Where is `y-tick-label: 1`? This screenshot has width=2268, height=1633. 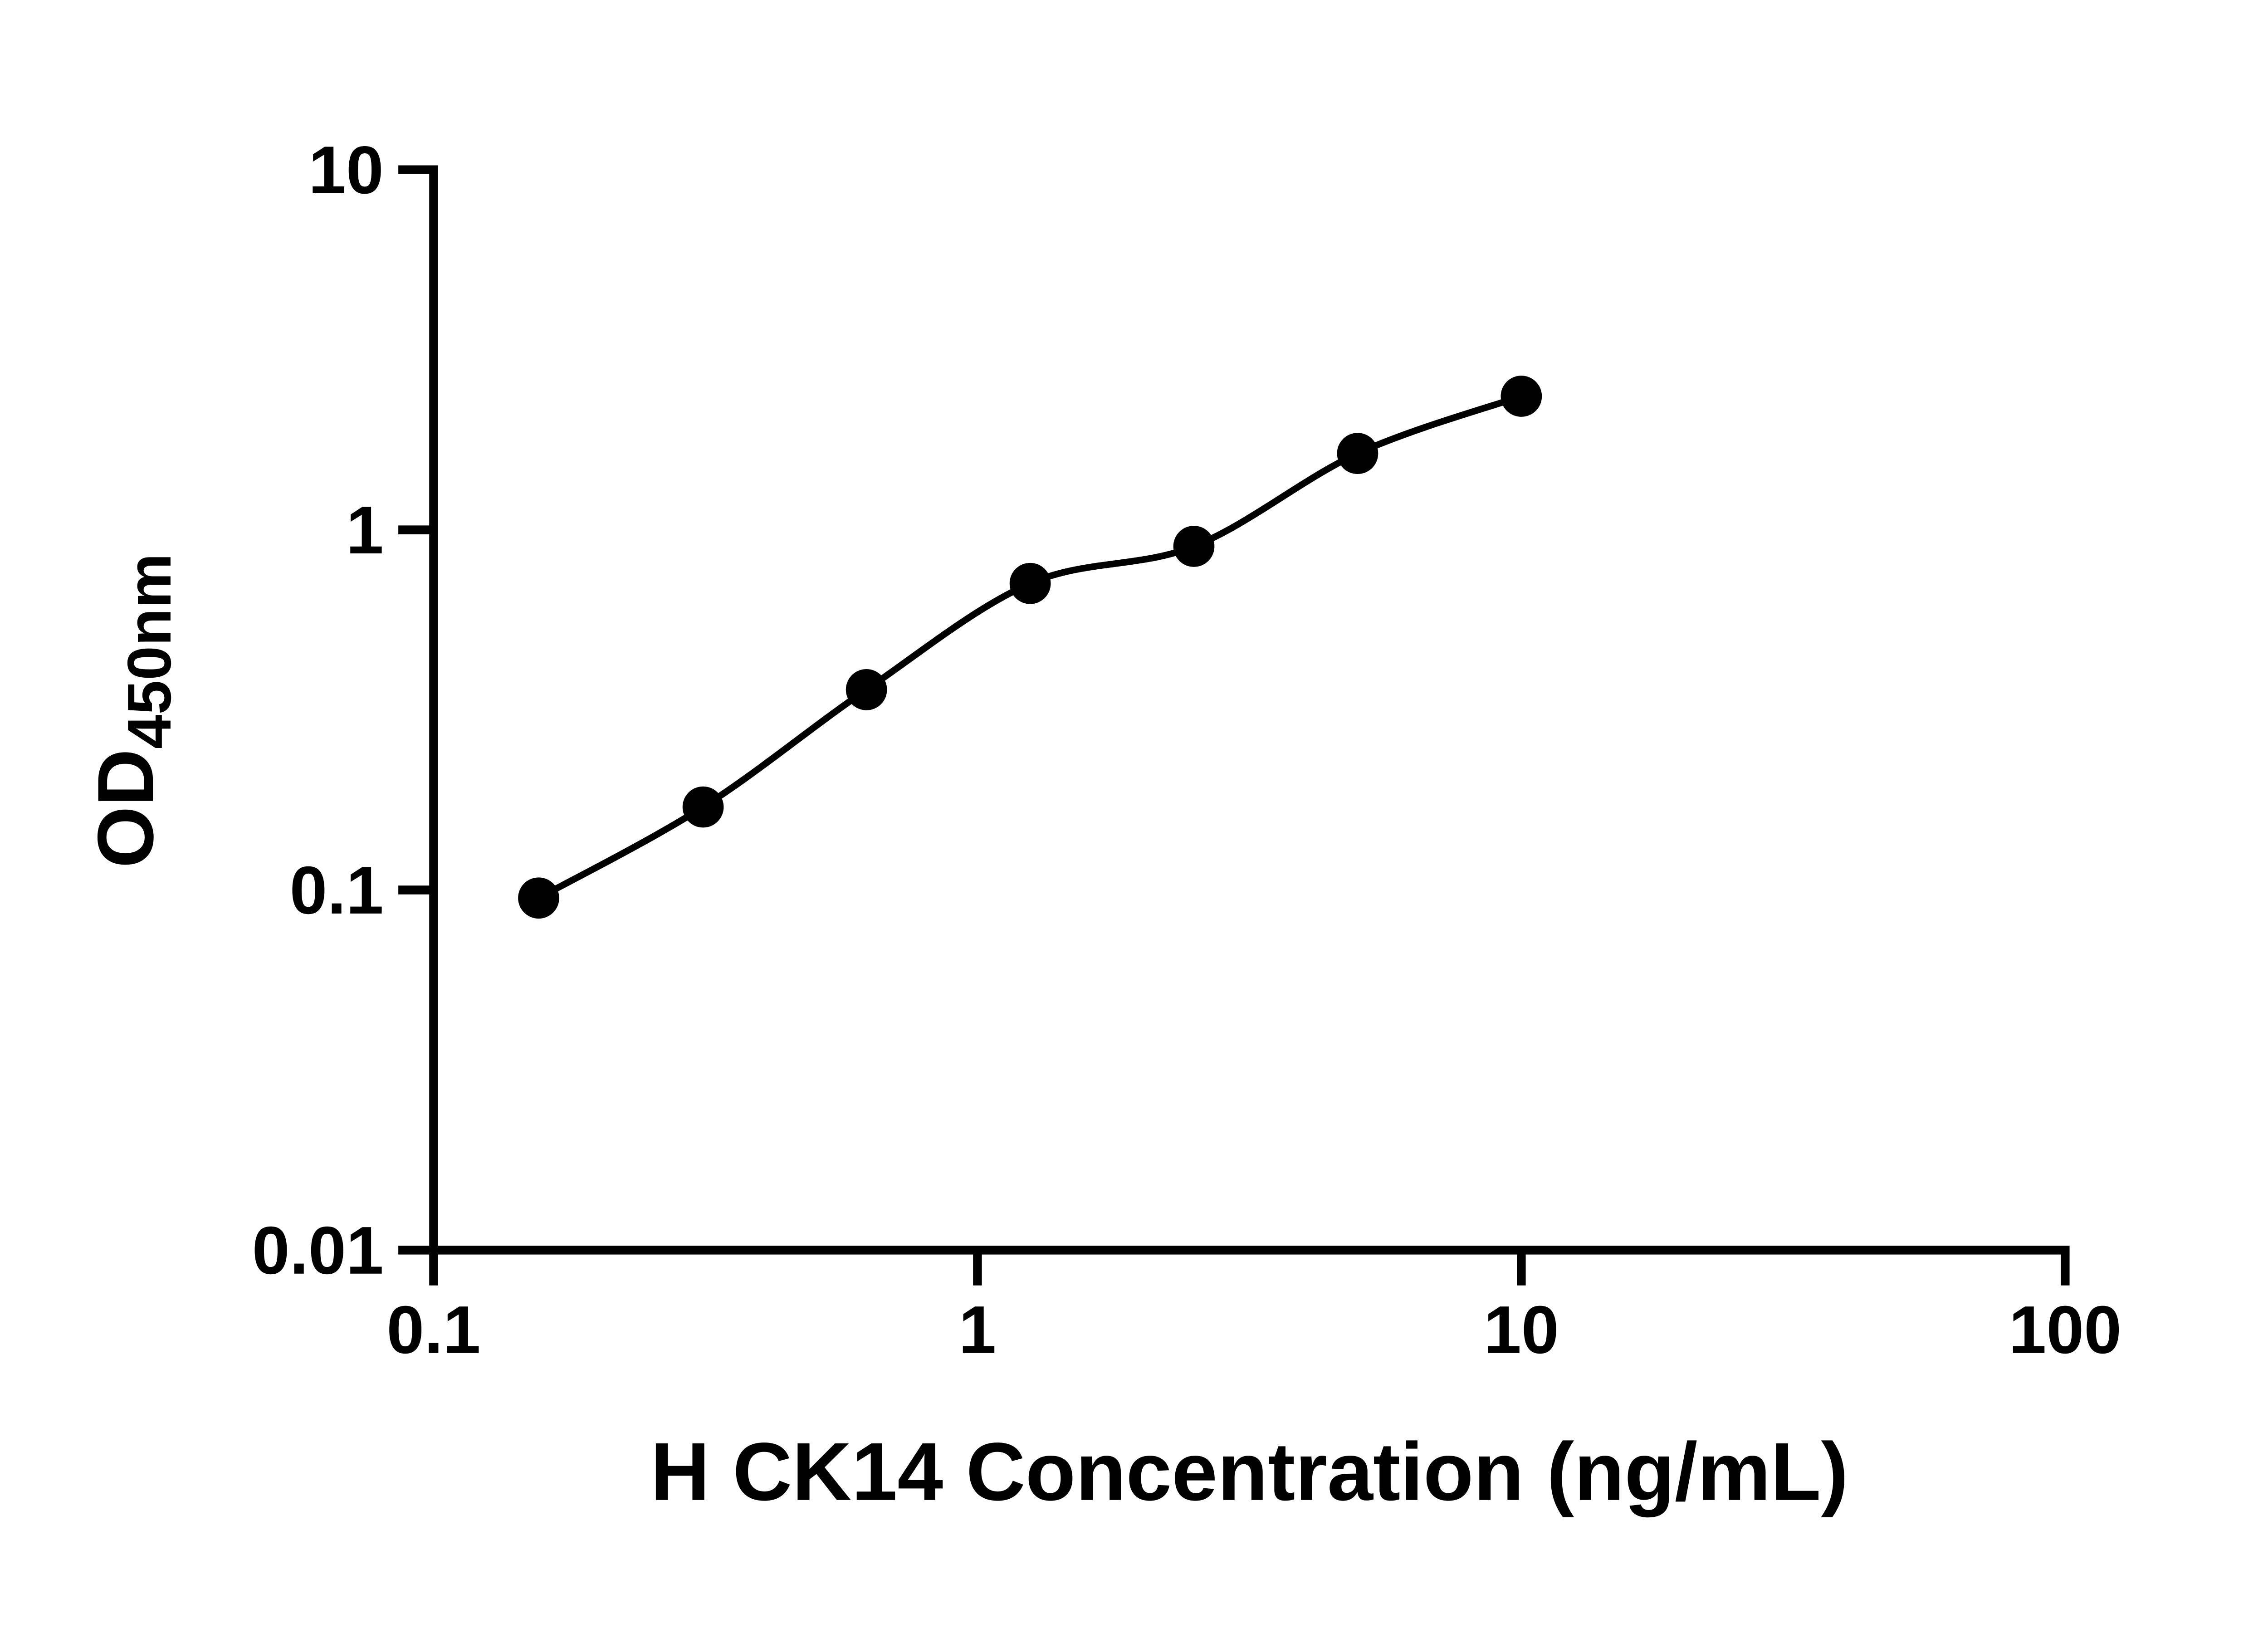
y-tick-label: 1 is located at coordinates (365, 530).